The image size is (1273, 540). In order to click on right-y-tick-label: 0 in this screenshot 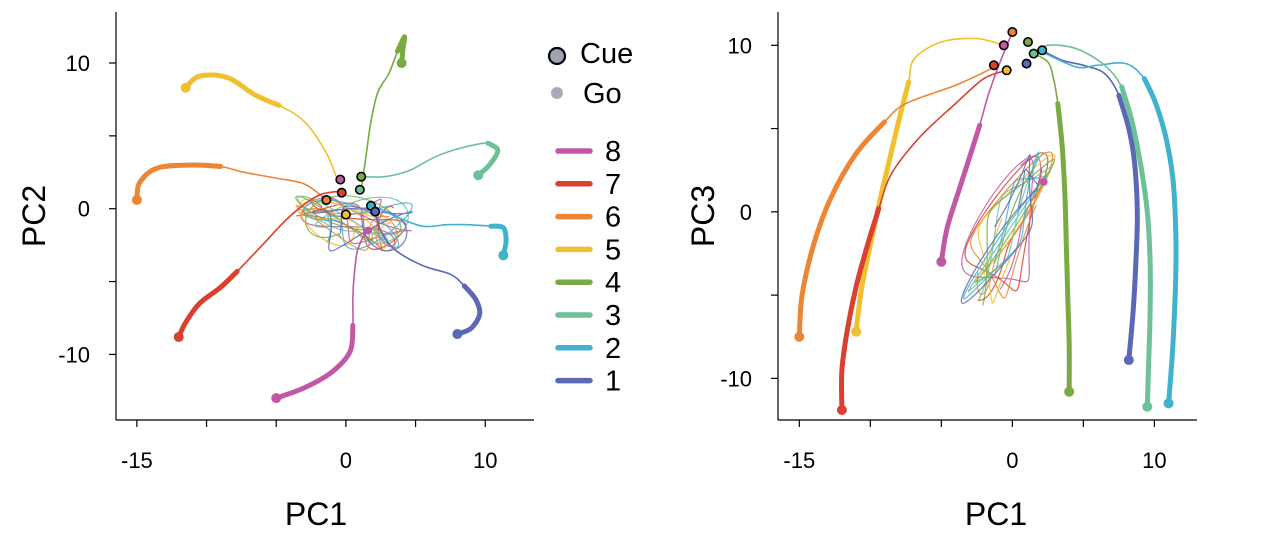, I will do `click(746, 212)`.